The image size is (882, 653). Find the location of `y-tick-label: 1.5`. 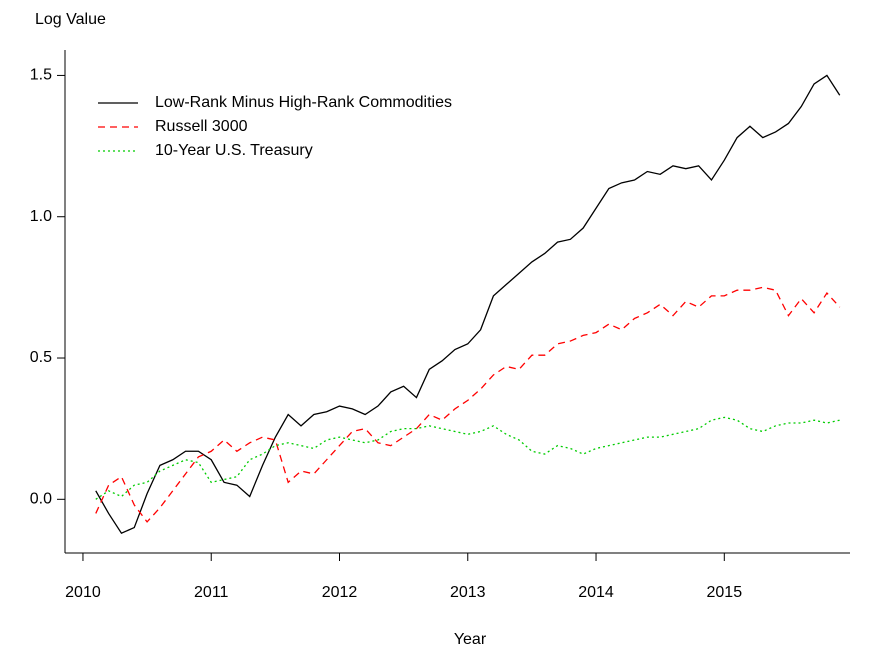

y-tick-label: 1.5 is located at coordinates (41, 75).